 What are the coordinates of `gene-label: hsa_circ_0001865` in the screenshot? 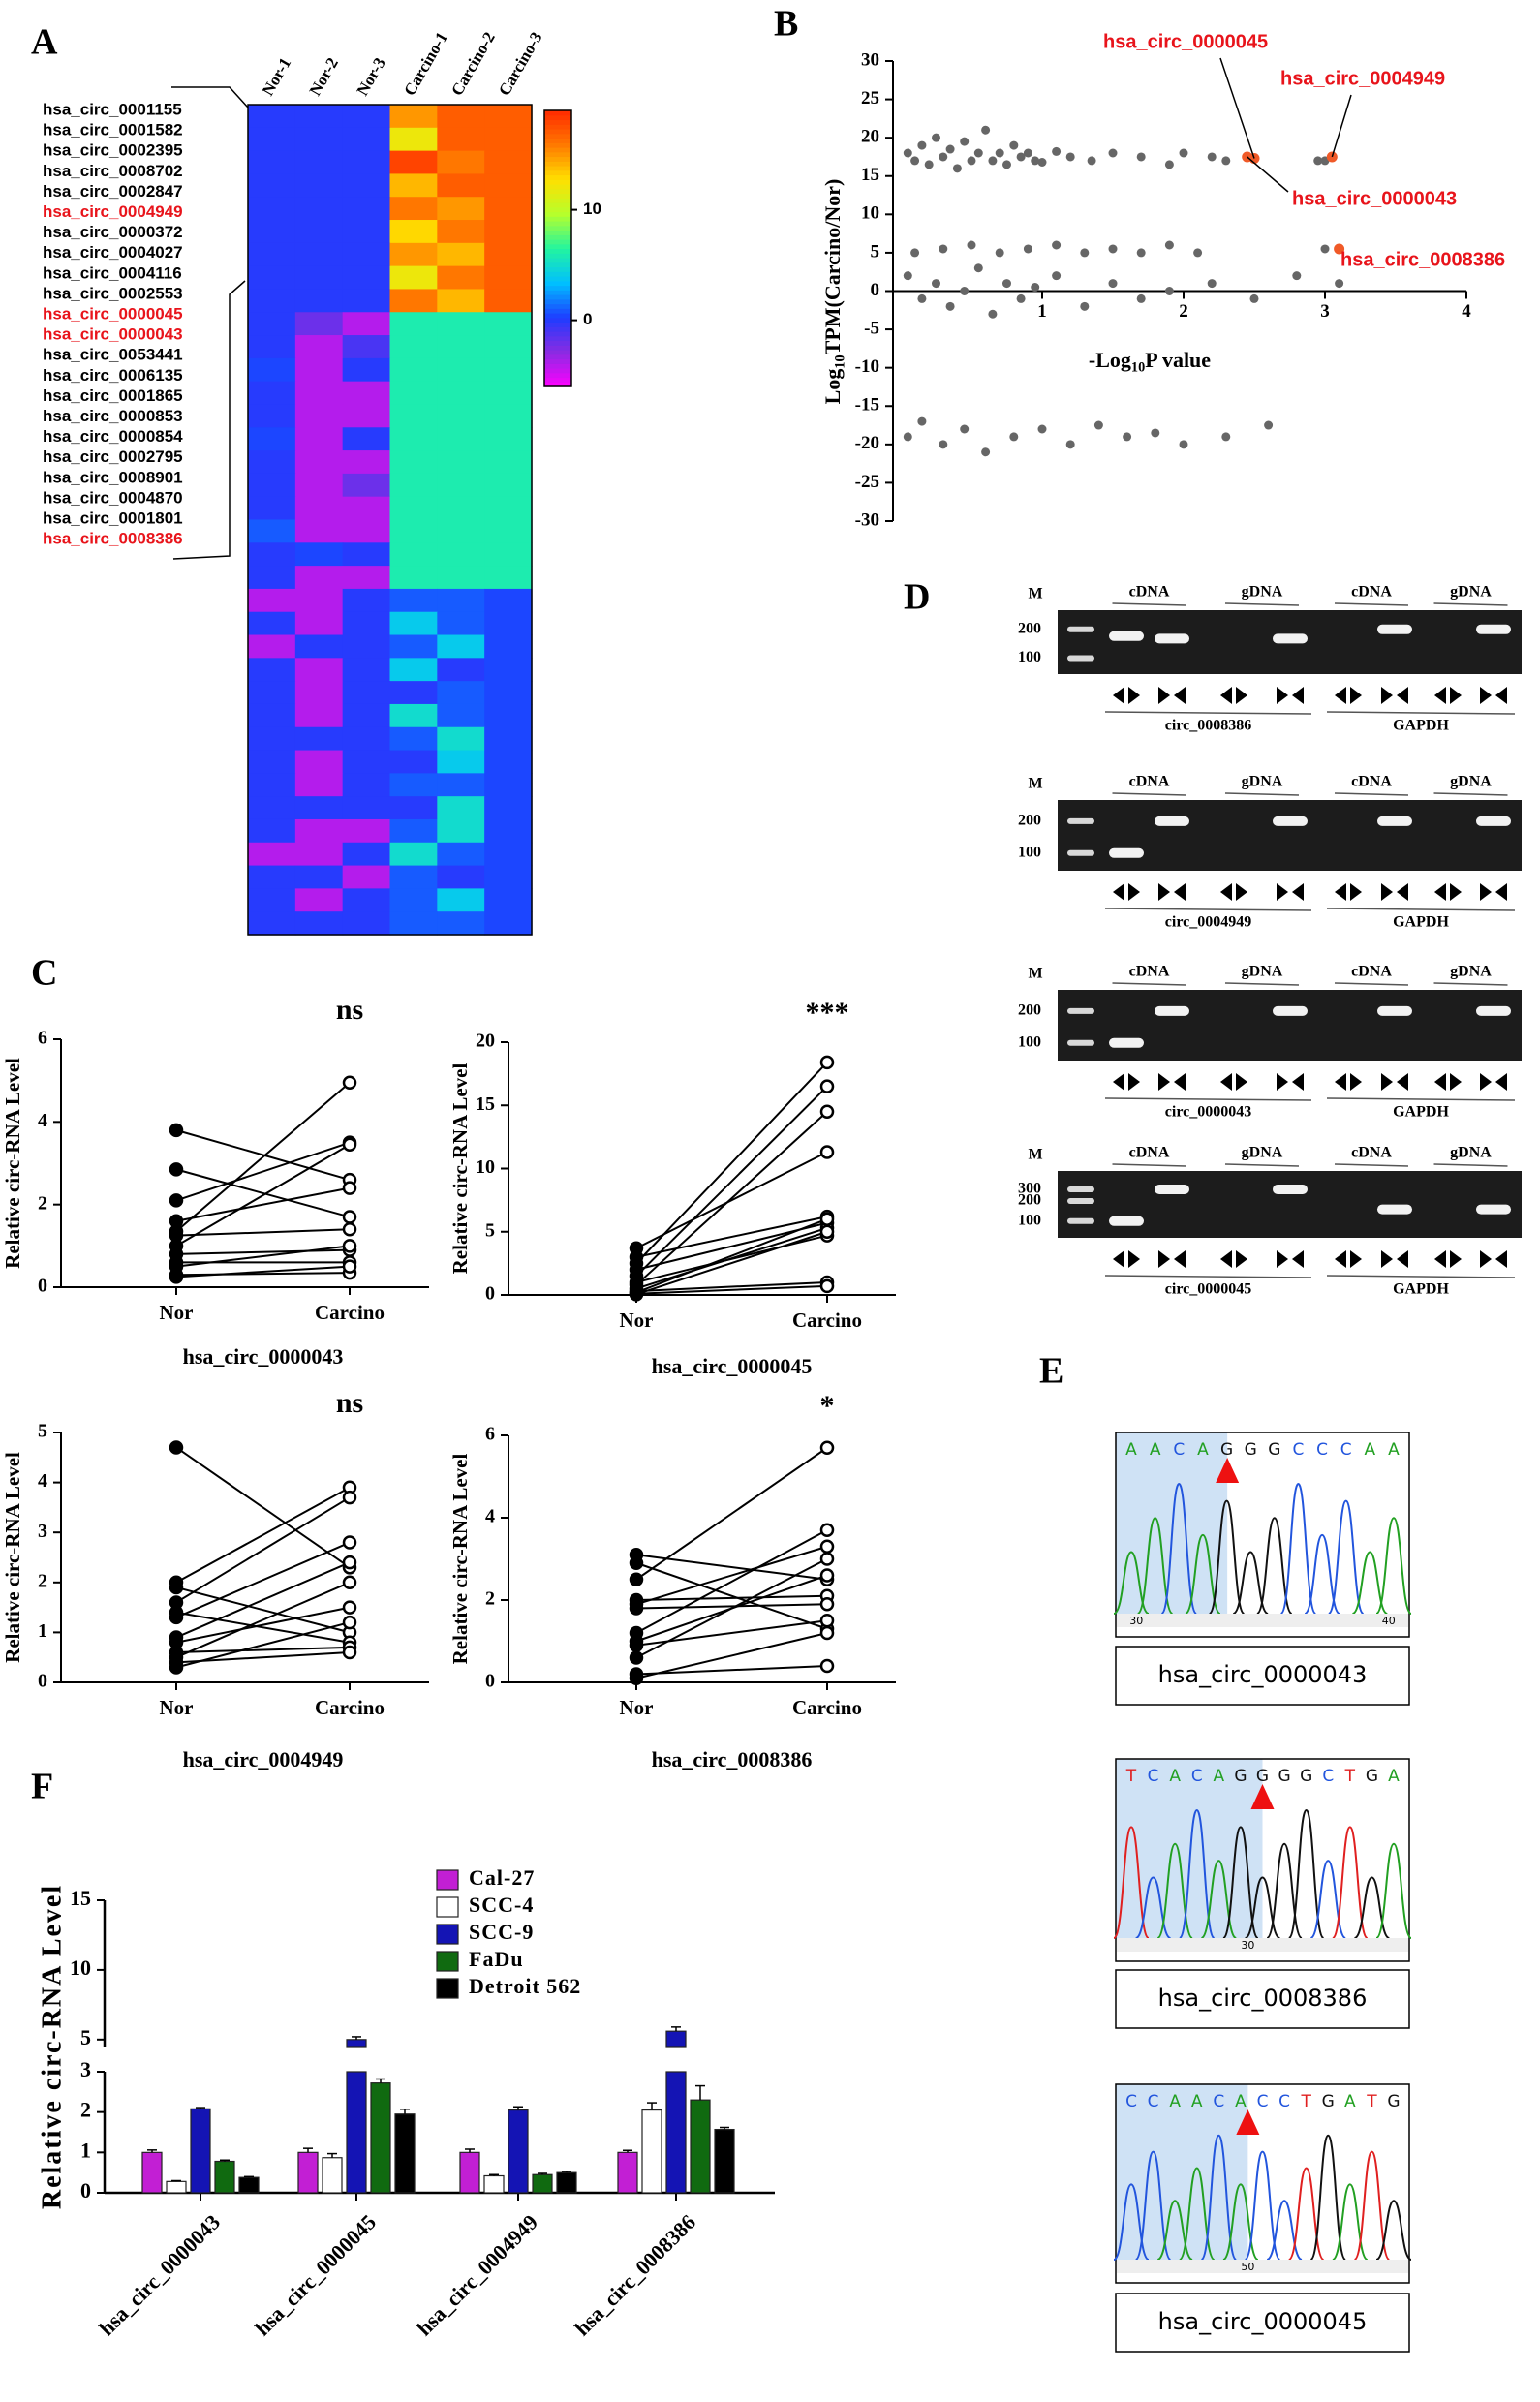 It's located at (113, 395).